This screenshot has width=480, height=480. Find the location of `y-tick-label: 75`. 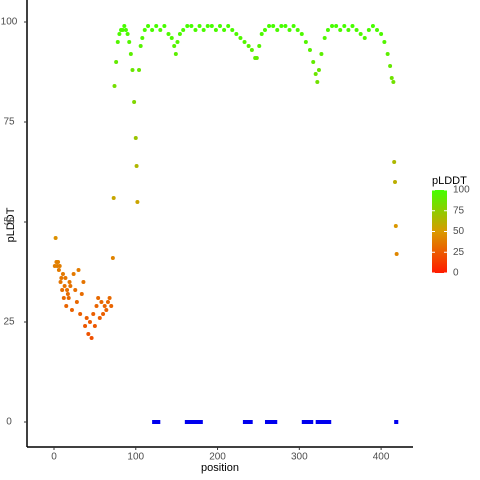

y-tick-label: 75 is located at coordinates (9, 122).